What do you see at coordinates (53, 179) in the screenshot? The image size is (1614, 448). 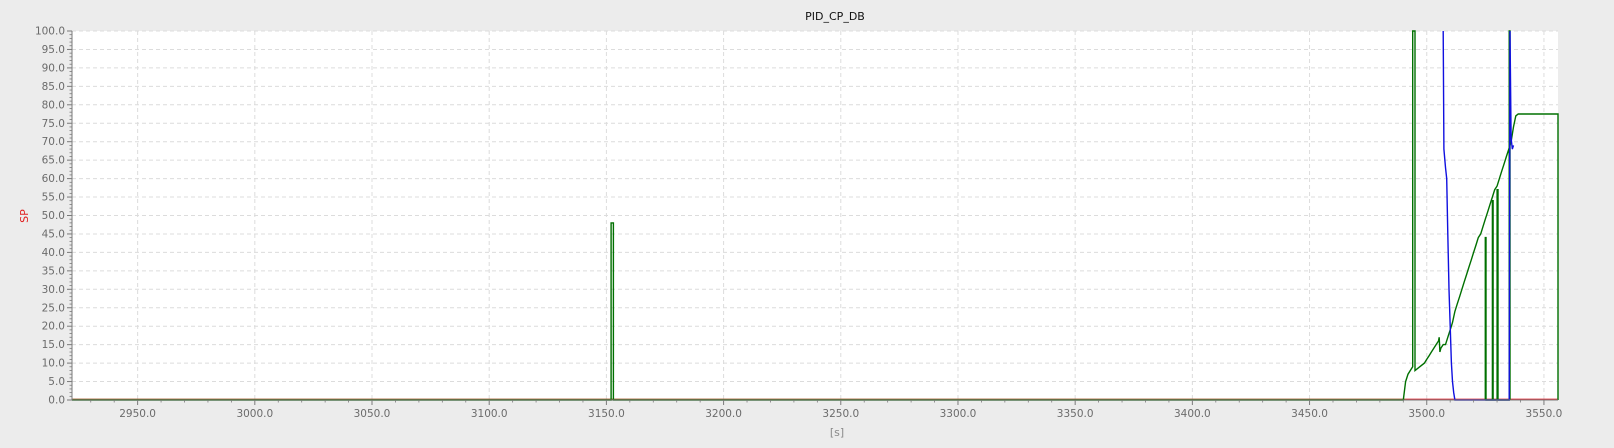 I see `y-tick-label: 60.0` at bounding box center [53, 179].